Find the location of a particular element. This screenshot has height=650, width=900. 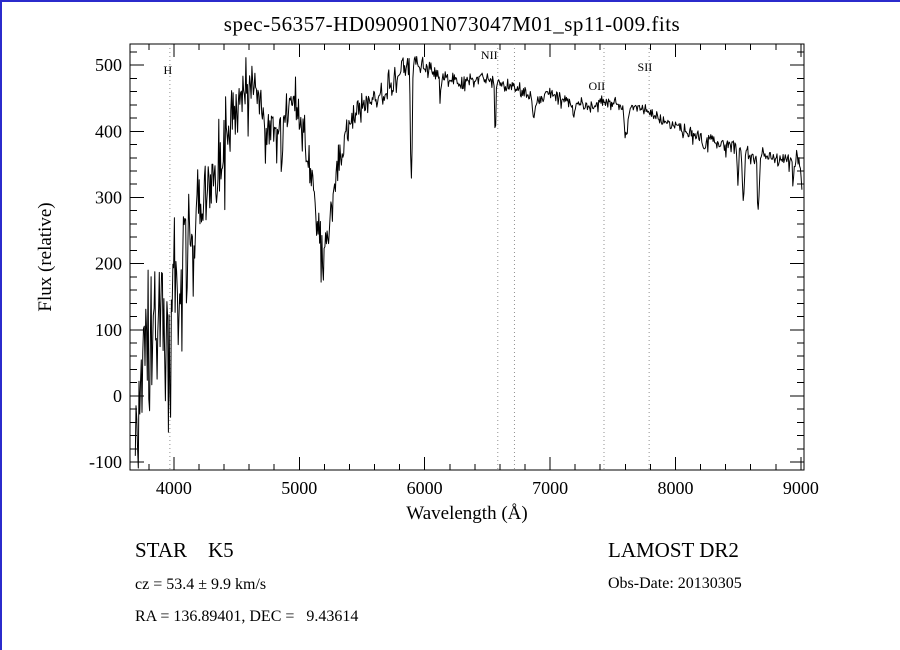

x-tick-label: 8000 is located at coordinates (675, 488).